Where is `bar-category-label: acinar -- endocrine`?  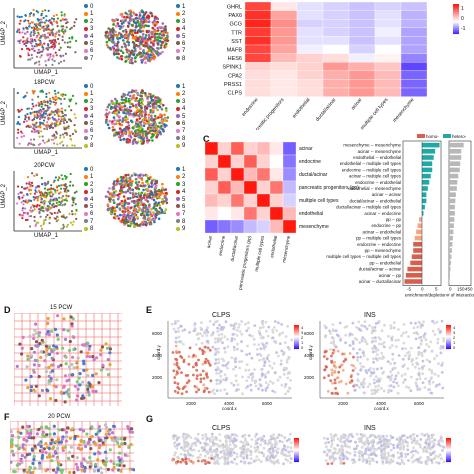 bar-category-label: acinar -- endocrine is located at coordinates (382, 213).